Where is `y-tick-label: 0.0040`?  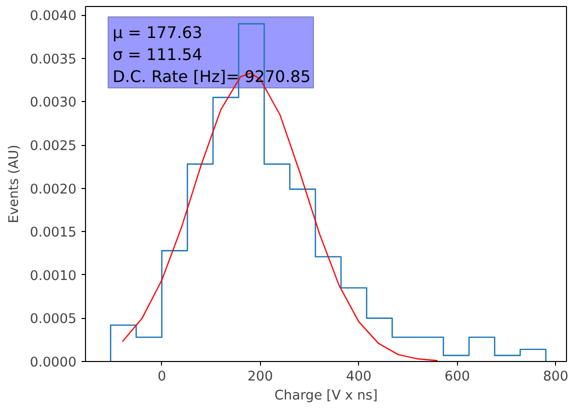 y-tick-label: 0.0040 is located at coordinates (53, 16).